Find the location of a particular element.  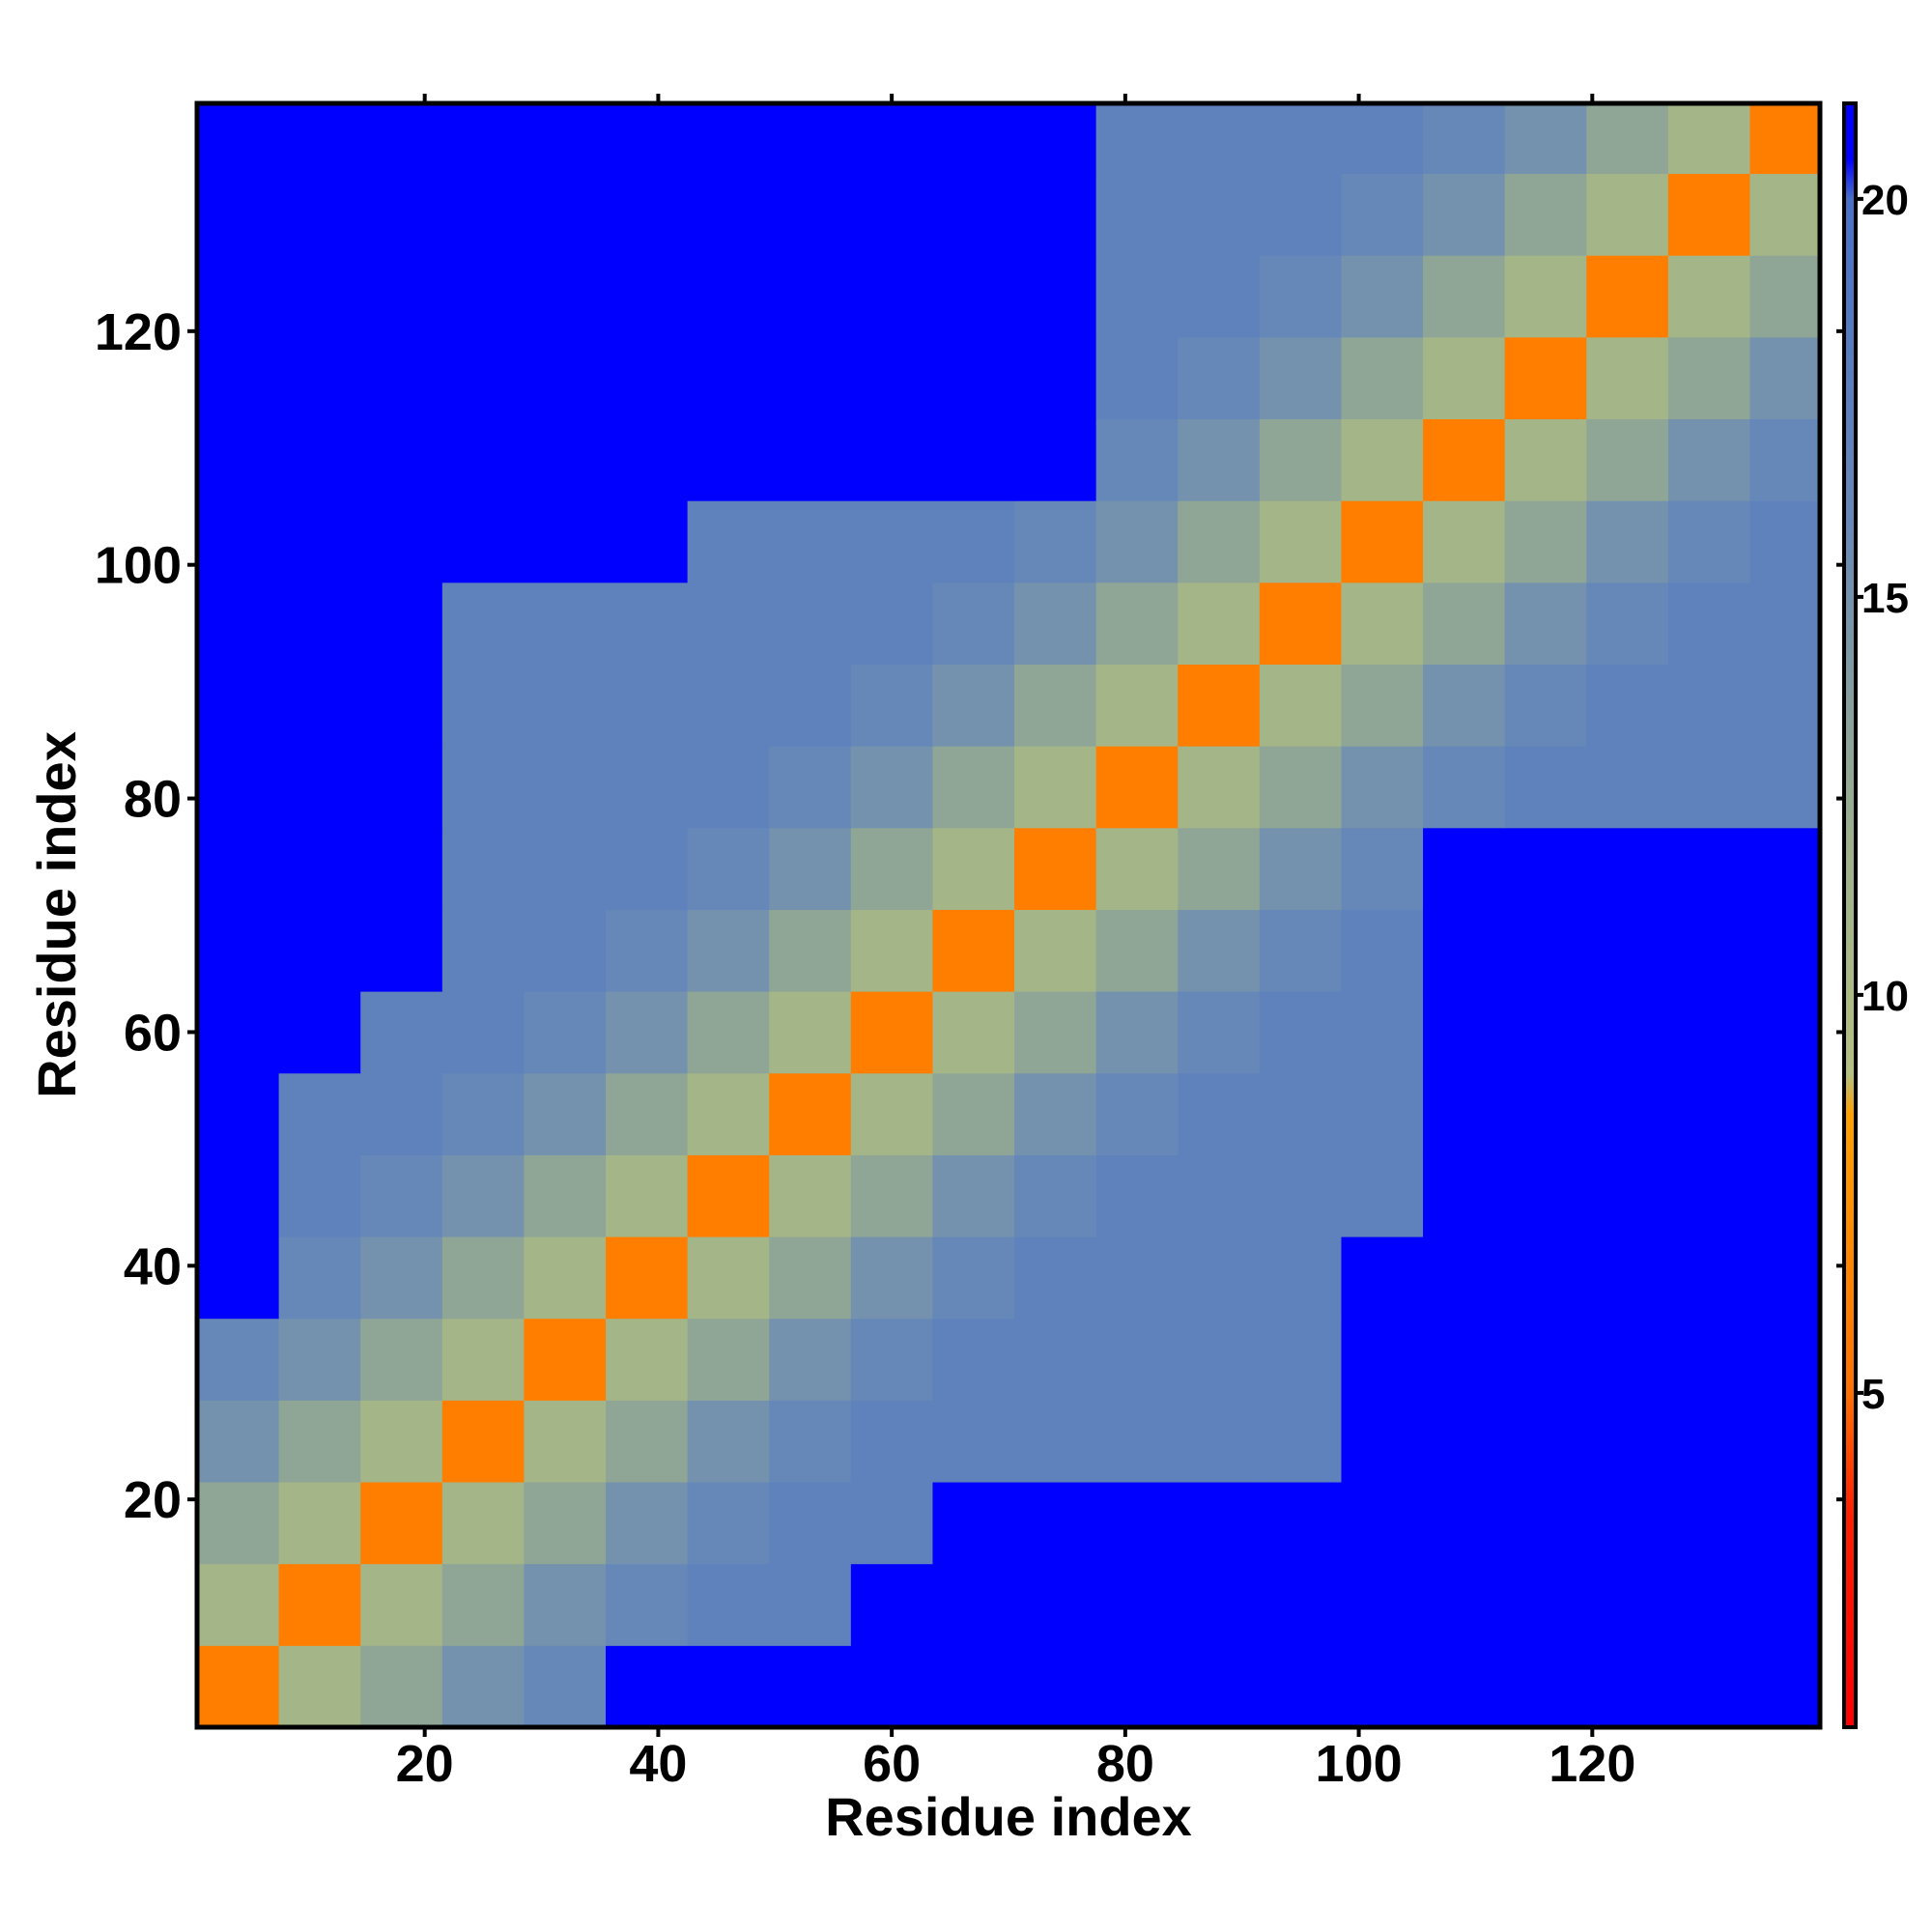

x-tick-label: 120 is located at coordinates (1591, 1764).